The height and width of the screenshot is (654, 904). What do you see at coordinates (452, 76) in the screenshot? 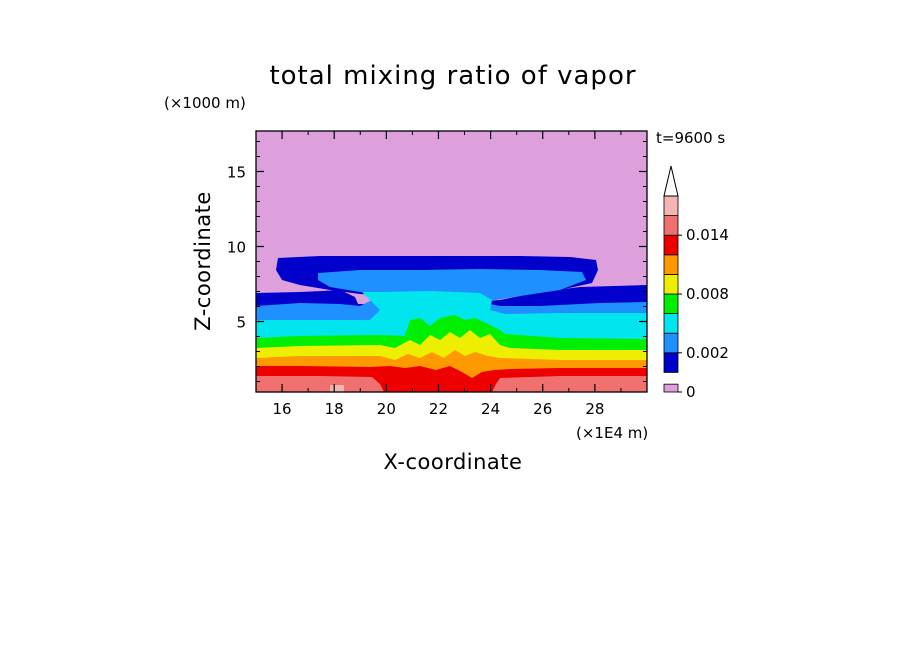
I see `chart-title: total mixing ratio of vapor` at bounding box center [452, 76].